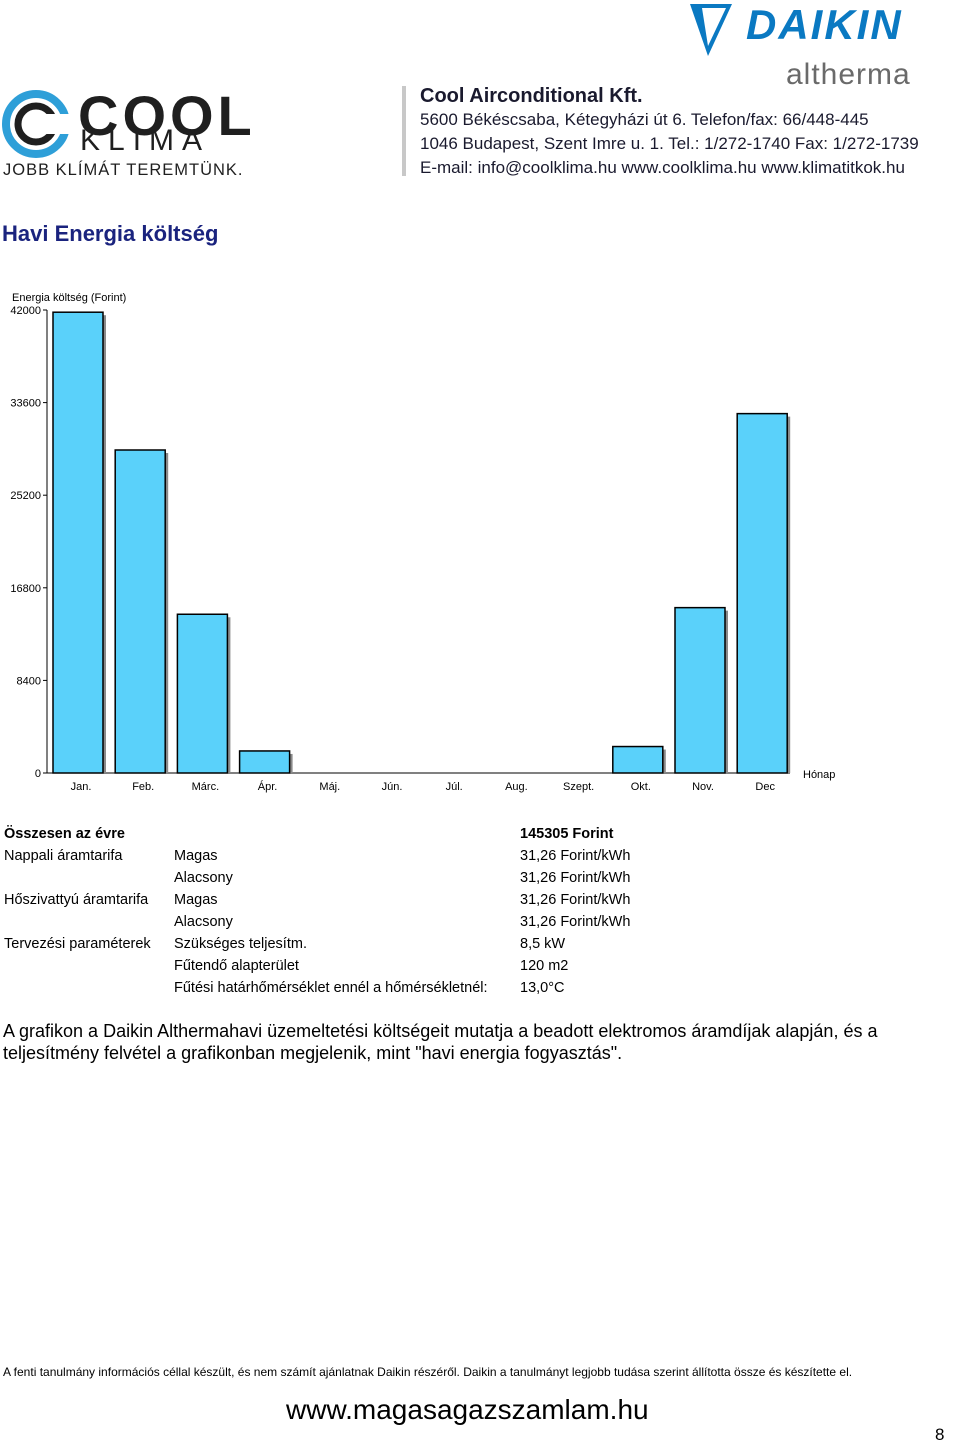 Image resolution: width=960 pixels, height=1446 pixels. Describe the element at coordinates (76, 900) in the screenshot. I see `summary-cell-c1: Hőszivattyú áramtarifa` at that location.